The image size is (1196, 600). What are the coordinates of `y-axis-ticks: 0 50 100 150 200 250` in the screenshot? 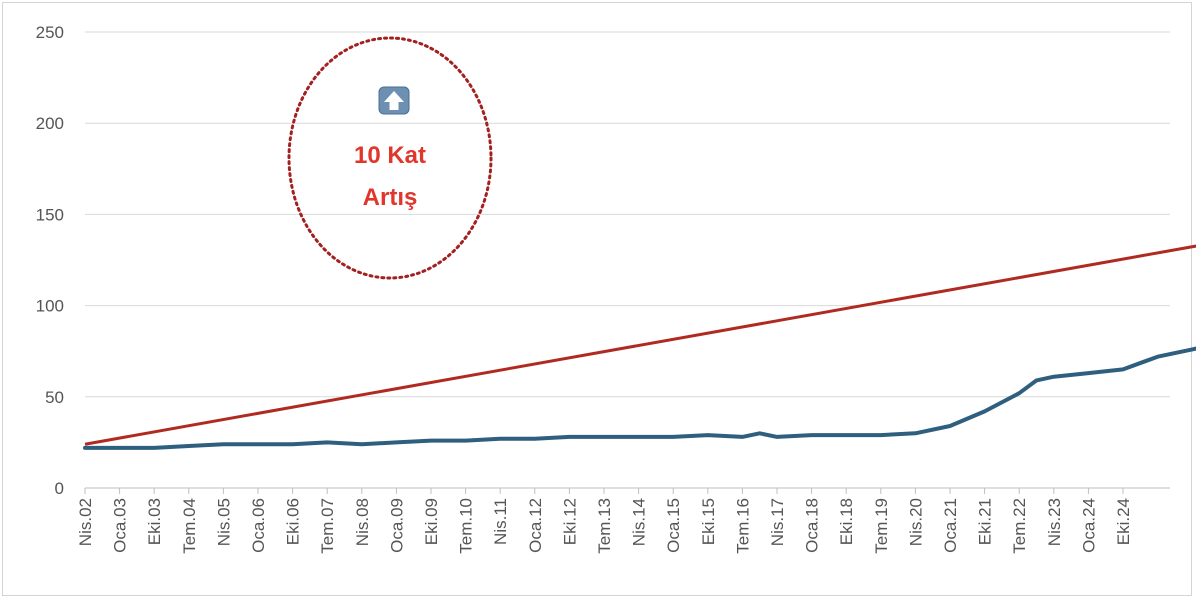 It's located at (50, 260).